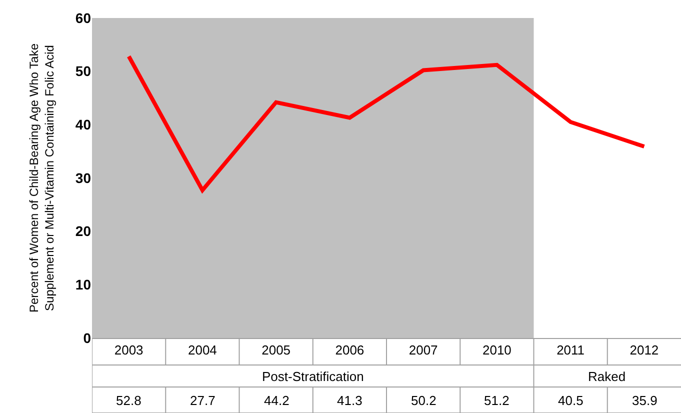  Describe the element at coordinates (129, 400) in the screenshot. I see `data-label: 52.8` at that location.